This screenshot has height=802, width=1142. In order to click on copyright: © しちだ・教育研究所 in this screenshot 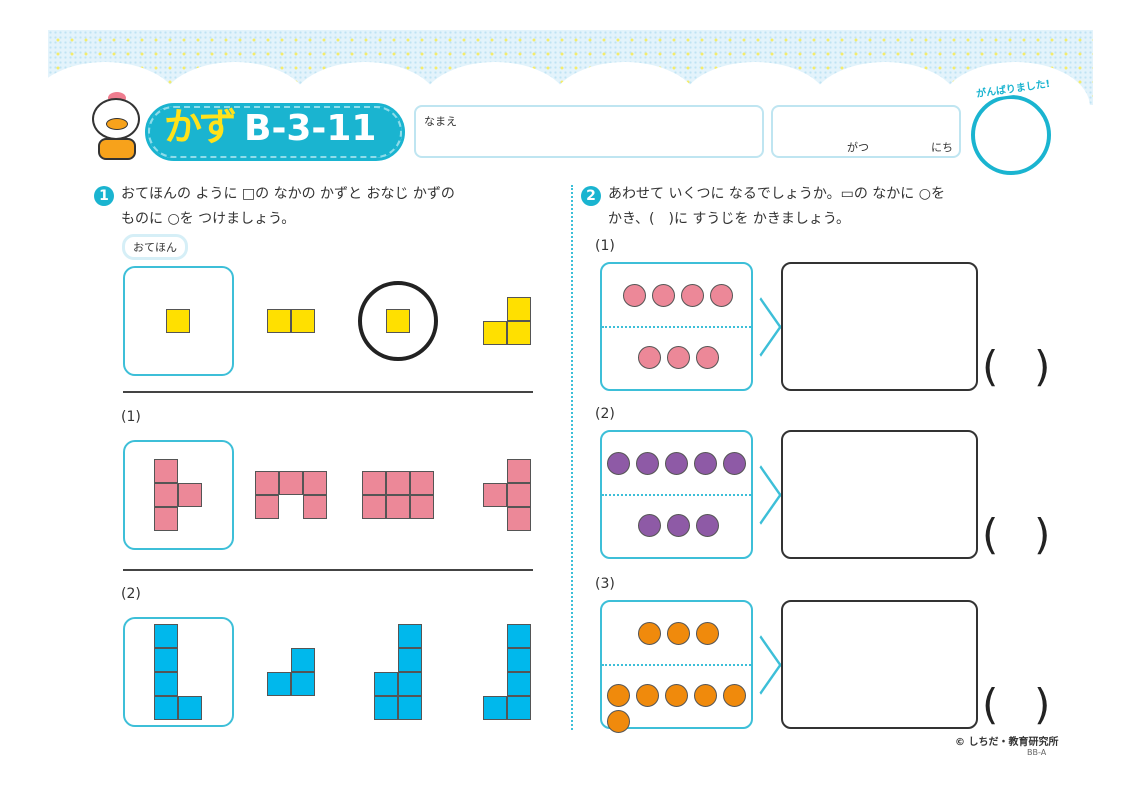, I will do `click(1007, 742)`.